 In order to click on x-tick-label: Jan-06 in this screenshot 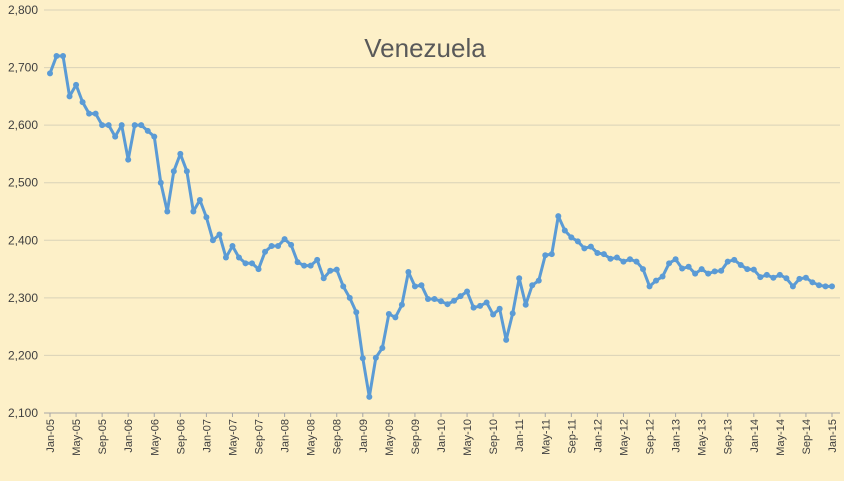, I will do `click(129, 436)`.